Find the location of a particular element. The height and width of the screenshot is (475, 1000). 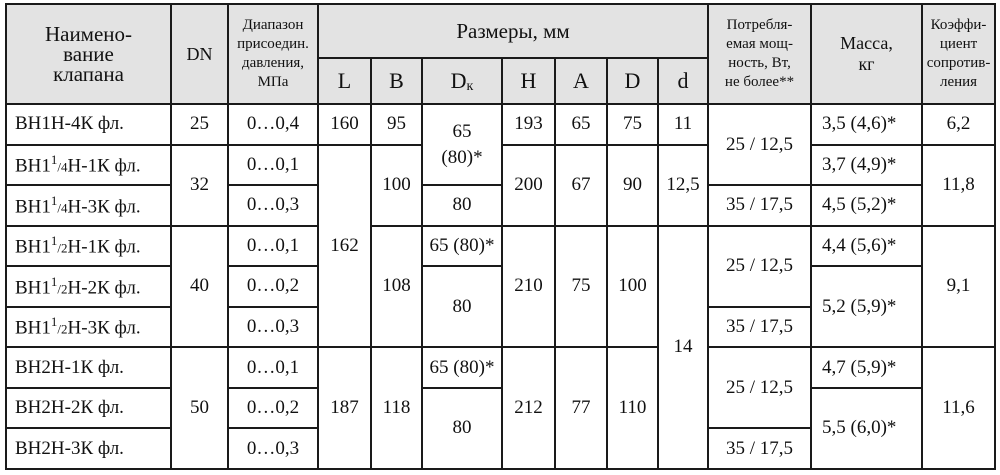

A-value: 67 is located at coordinates (581, 185).